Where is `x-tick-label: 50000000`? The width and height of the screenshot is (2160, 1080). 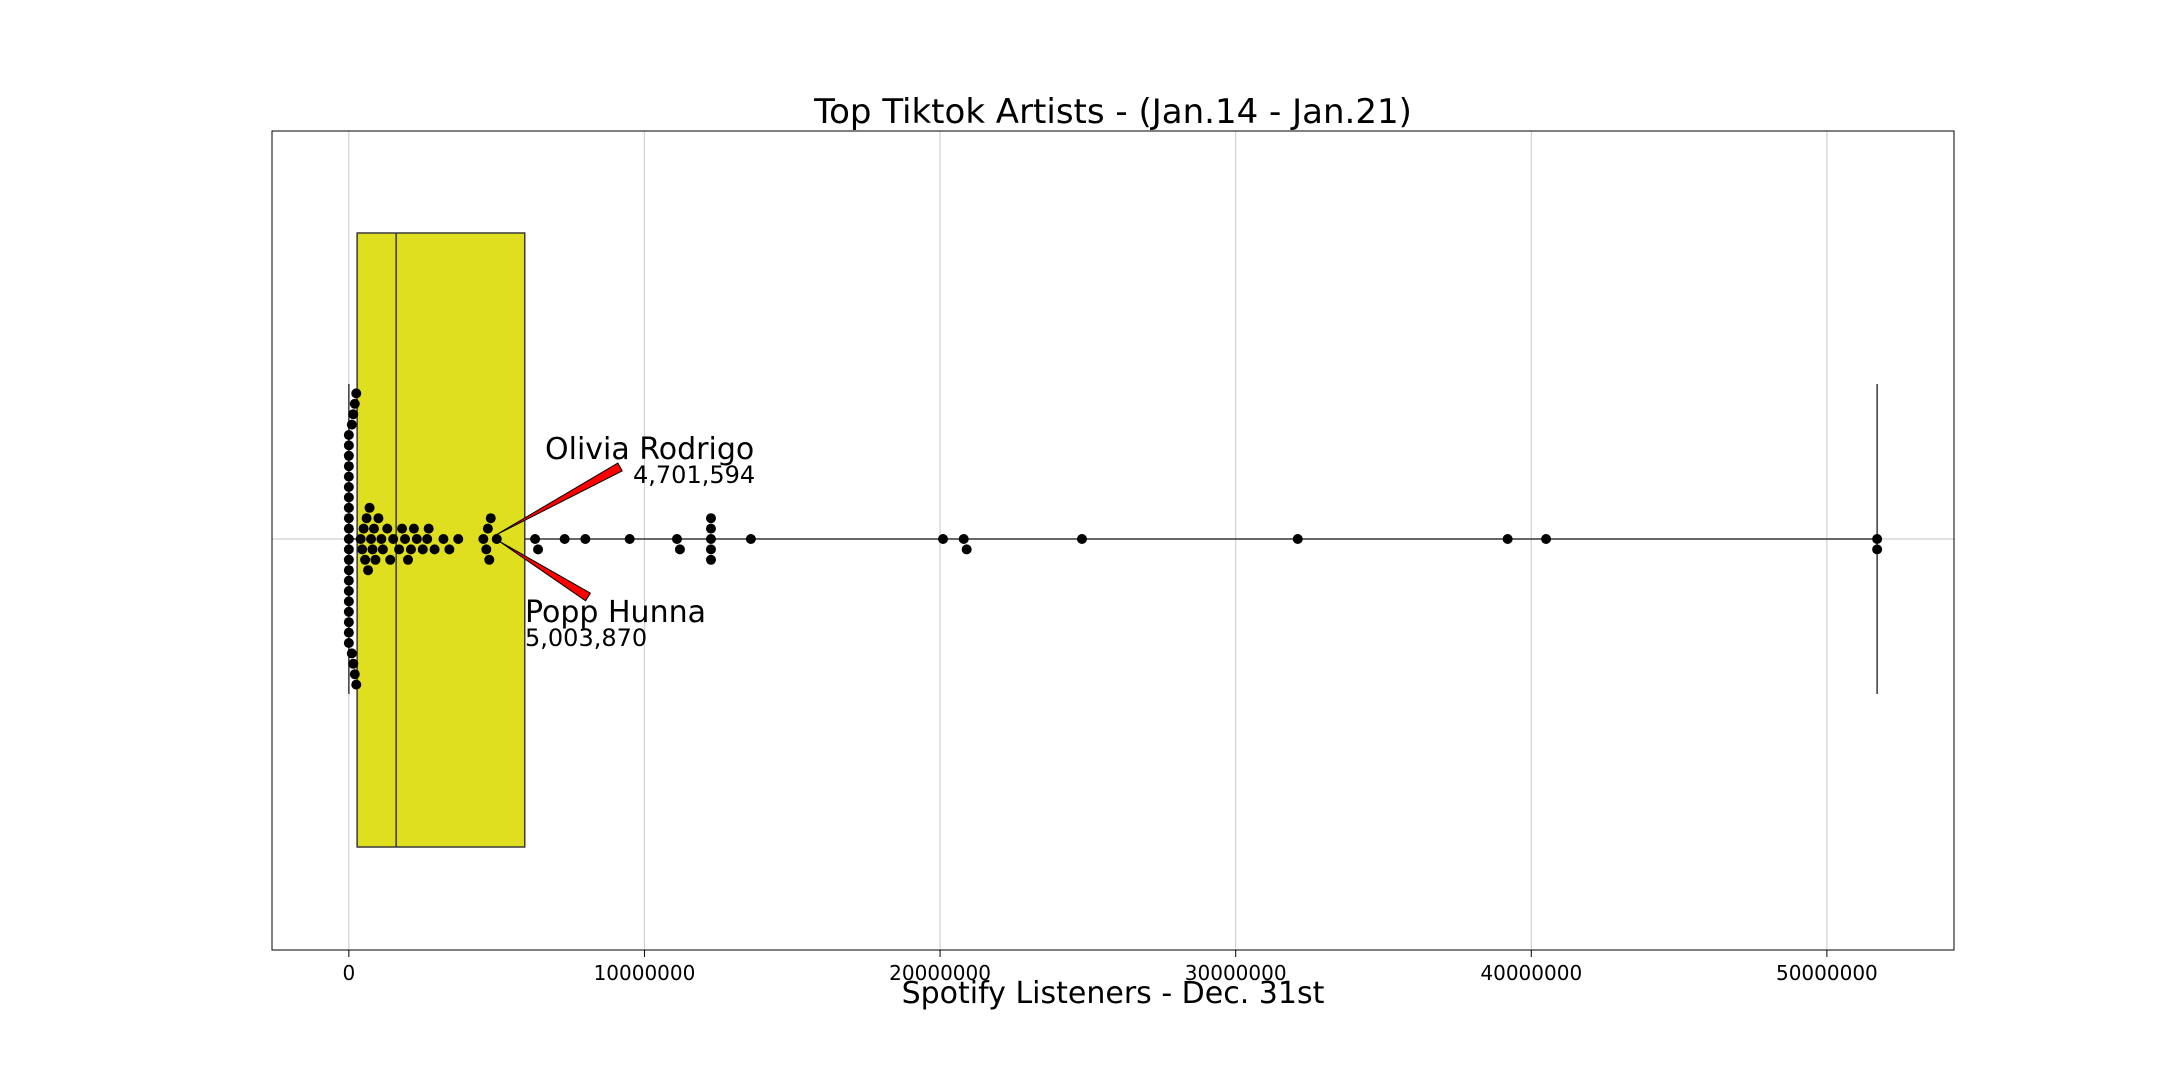
x-tick-label: 50000000 is located at coordinates (1827, 973).